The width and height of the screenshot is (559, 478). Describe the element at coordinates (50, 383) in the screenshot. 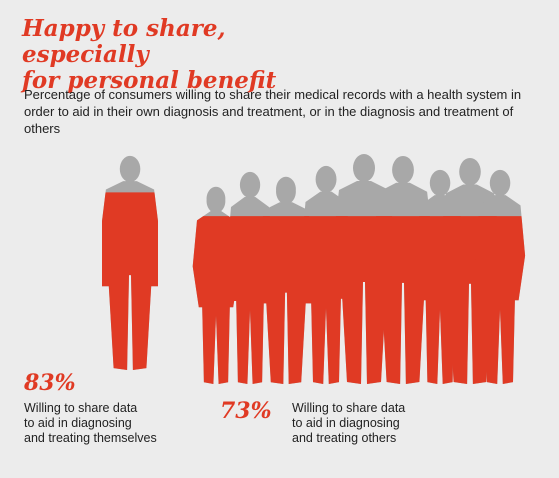

I see `stat-value-self: 83%` at that location.